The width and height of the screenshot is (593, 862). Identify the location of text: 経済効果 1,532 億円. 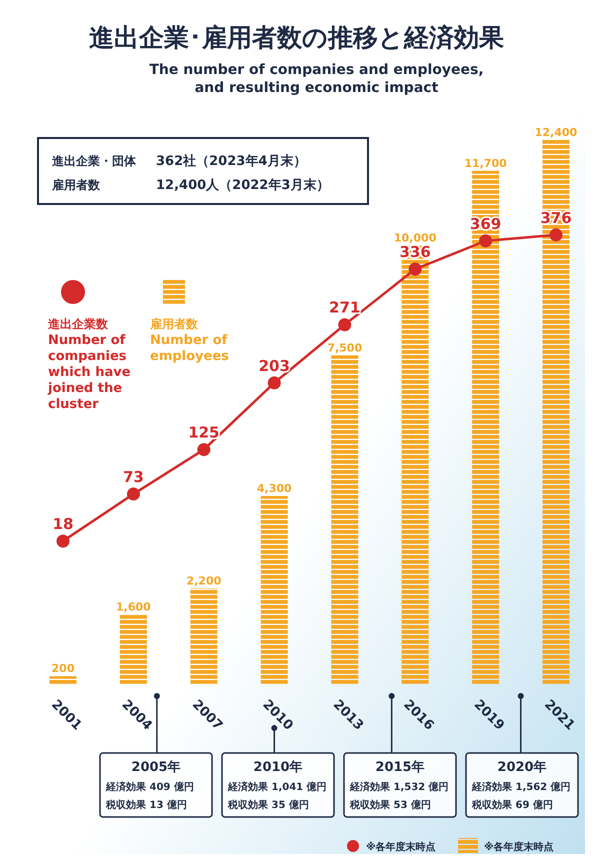
(399, 787).